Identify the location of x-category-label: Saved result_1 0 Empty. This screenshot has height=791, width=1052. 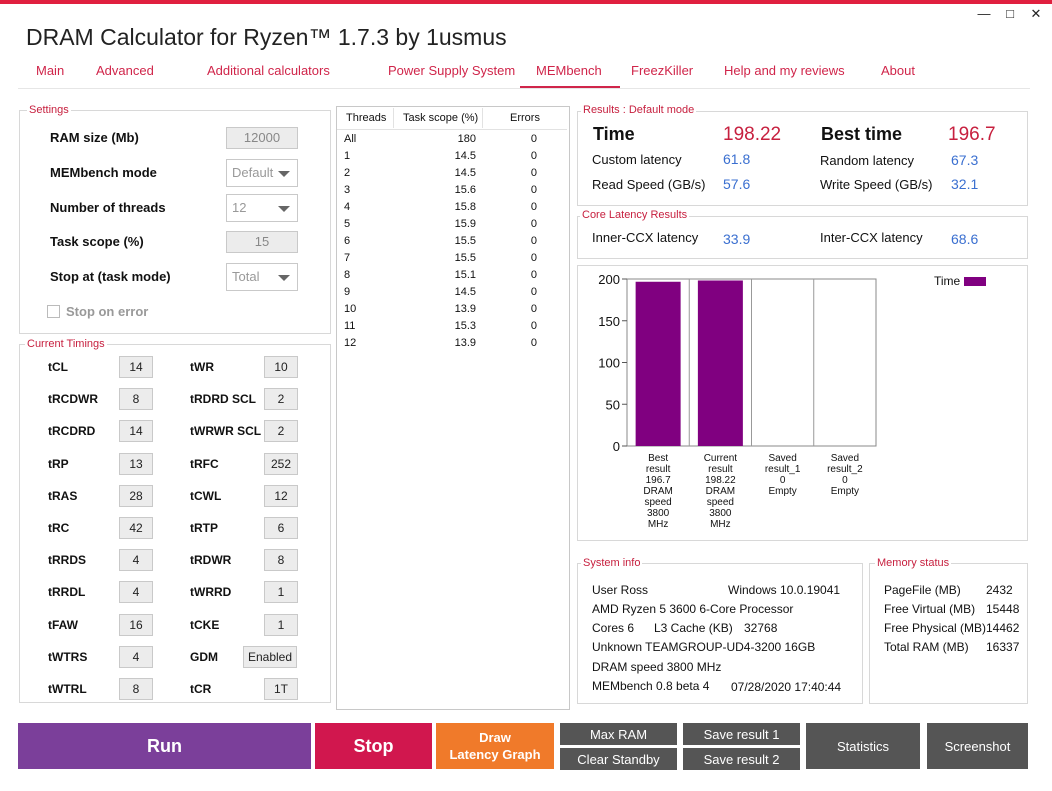
(783, 475).